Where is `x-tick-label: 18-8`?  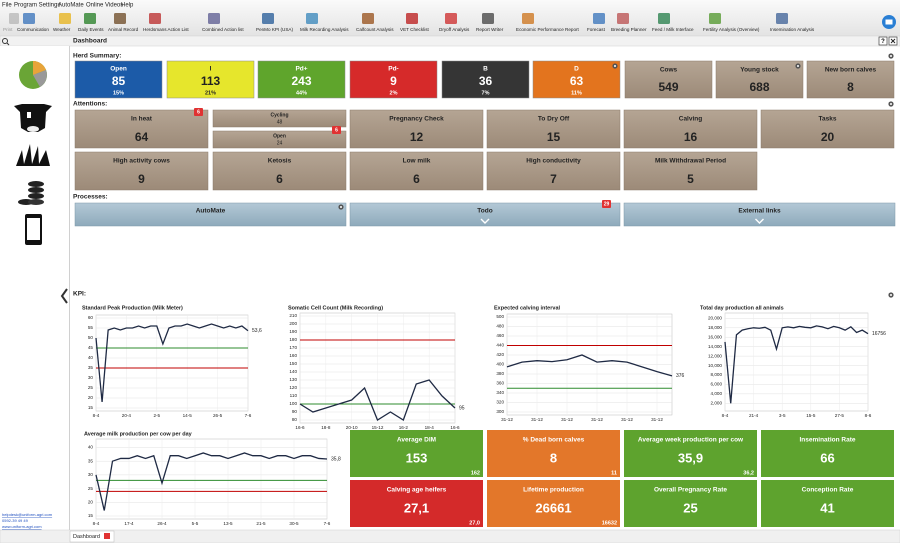 x-tick-label: 18-8 is located at coordinates (326, 427).